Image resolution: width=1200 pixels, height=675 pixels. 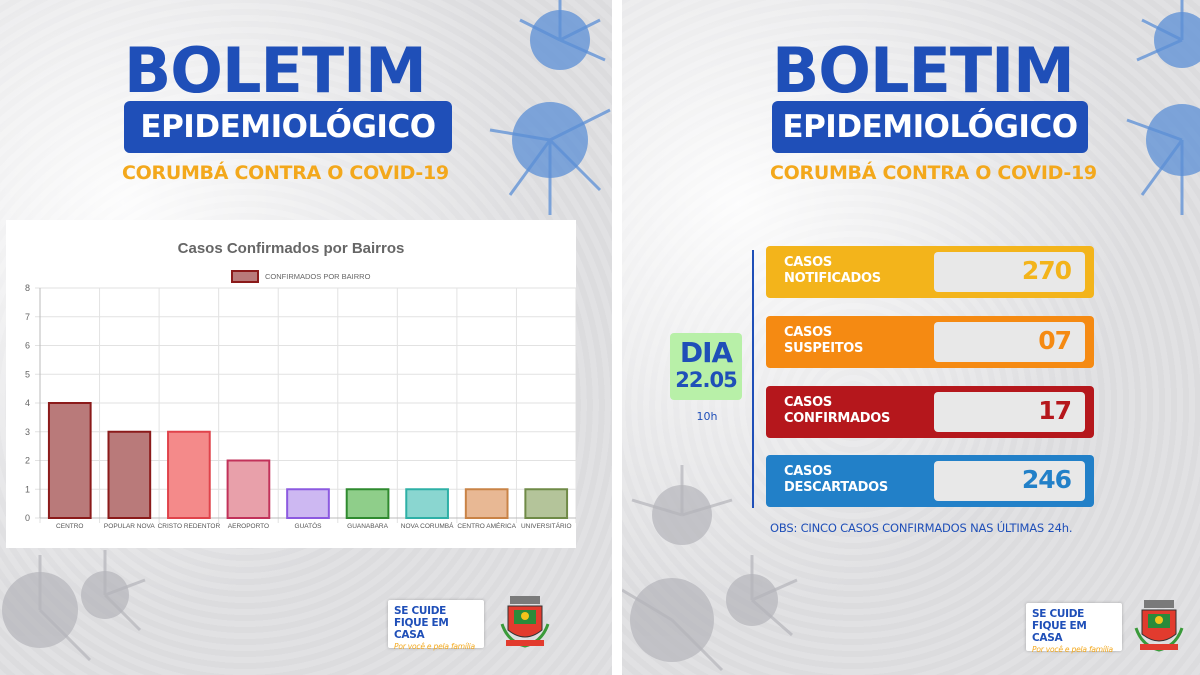 What do you see at coordinates (1055, 410) in the screenshot?
I see `stat-value: 17` at bounding box center [1055, 410].